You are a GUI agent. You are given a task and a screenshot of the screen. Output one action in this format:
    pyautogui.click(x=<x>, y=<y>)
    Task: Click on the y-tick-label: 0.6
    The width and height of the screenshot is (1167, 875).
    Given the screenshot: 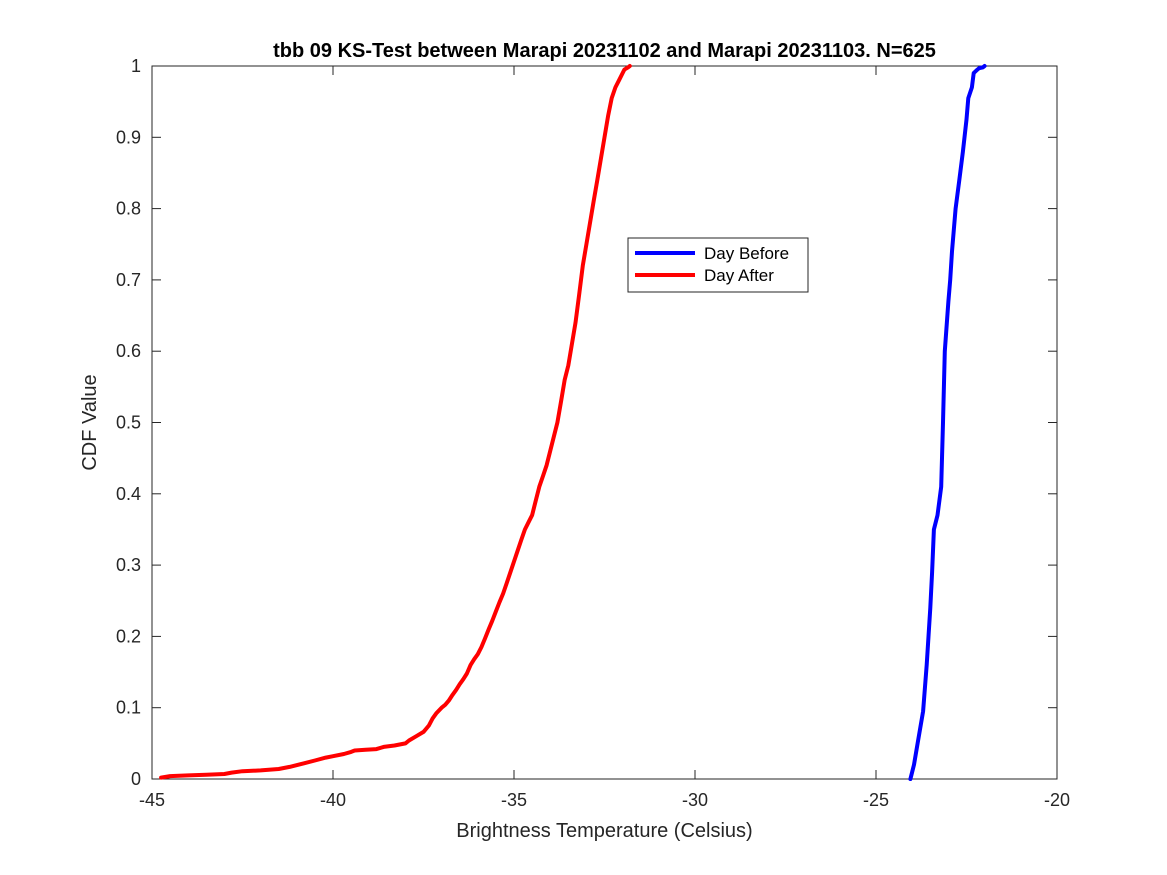 What is the action you would take?
    pyautogui.click(x=128, y=351)
    